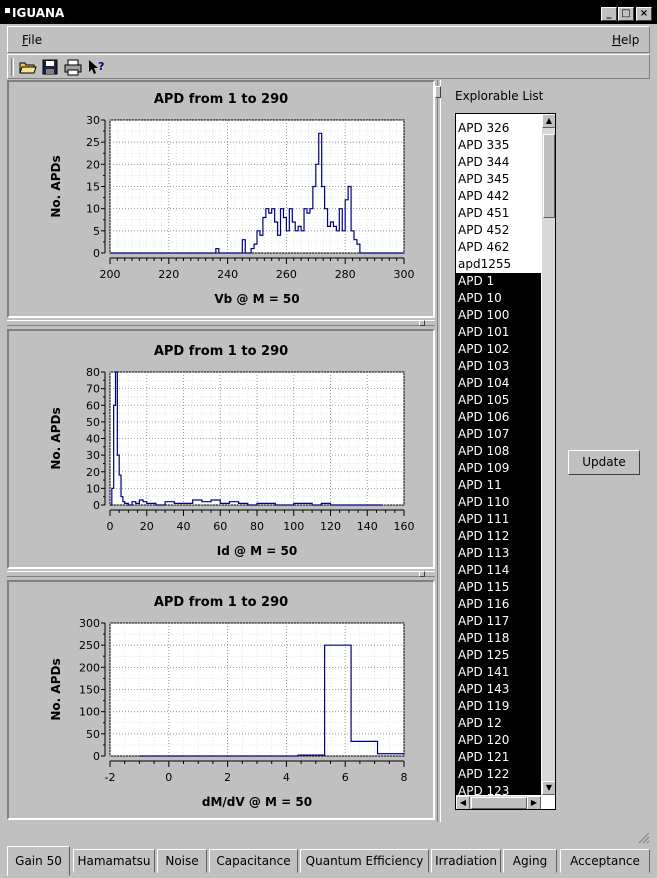 The width and height of the screenshot is (657, 878). What do you see at coordinates (364, 861) in the screenshot?
I see `tab-quantum-efficiency: Quantum Efficiency` at bounding box center [364, 861].